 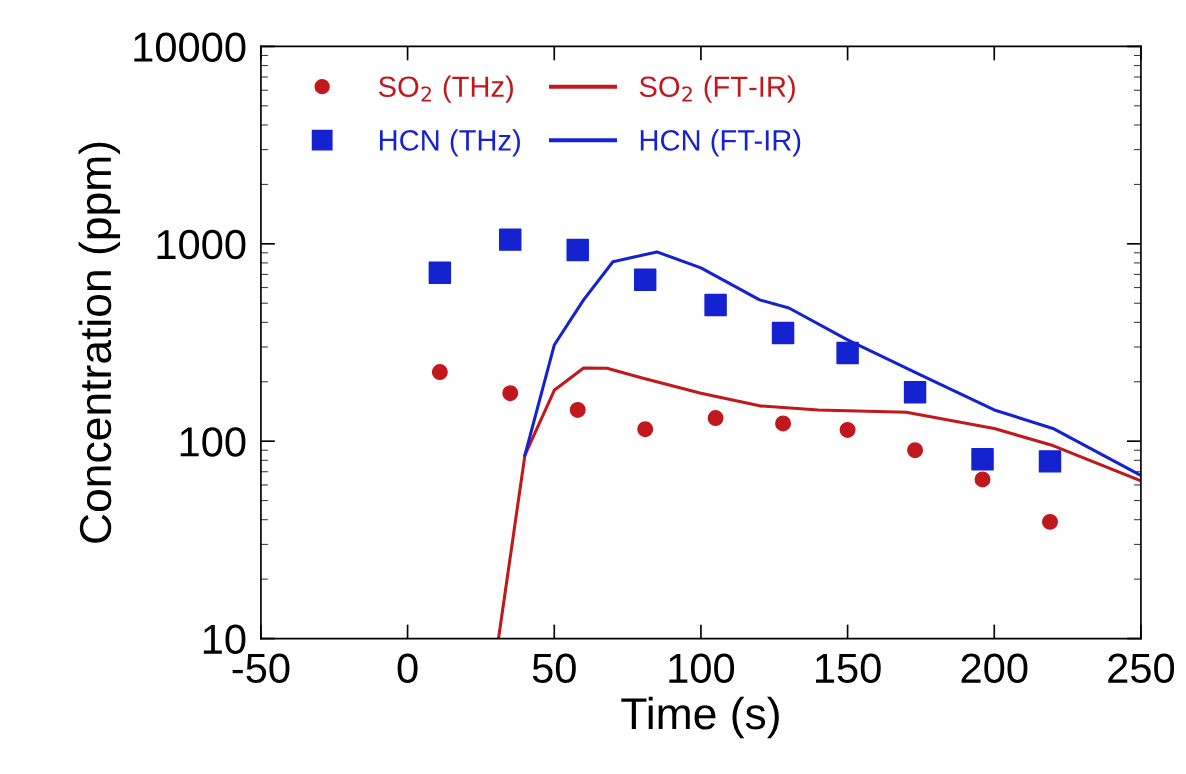 What do you see at coordinates (99, 342) in the screenshot?
I see `y-axis-title: Concentration (ppm)` at bounding box center [99, 342].